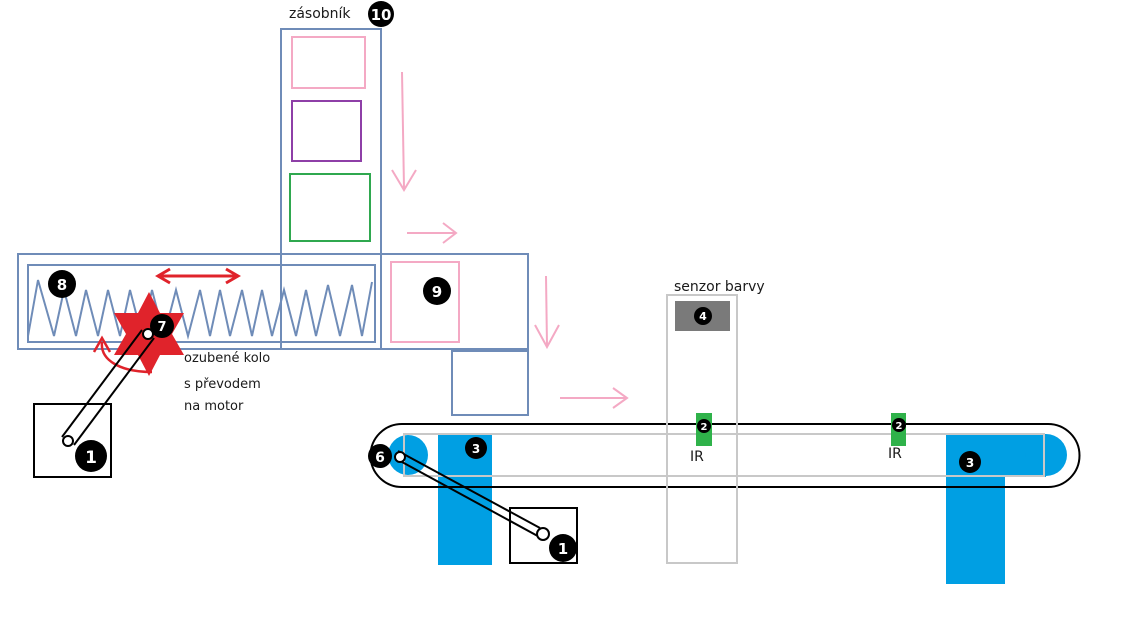  What do you see at coordinates (1046, 455) in the screenshot?
I see `right-roller-blue` at bounding box center [1046, 455].